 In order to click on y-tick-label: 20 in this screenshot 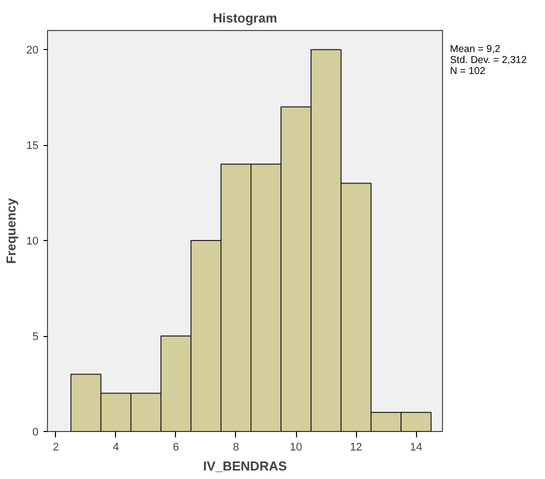, I will do `click(32, 50)`.